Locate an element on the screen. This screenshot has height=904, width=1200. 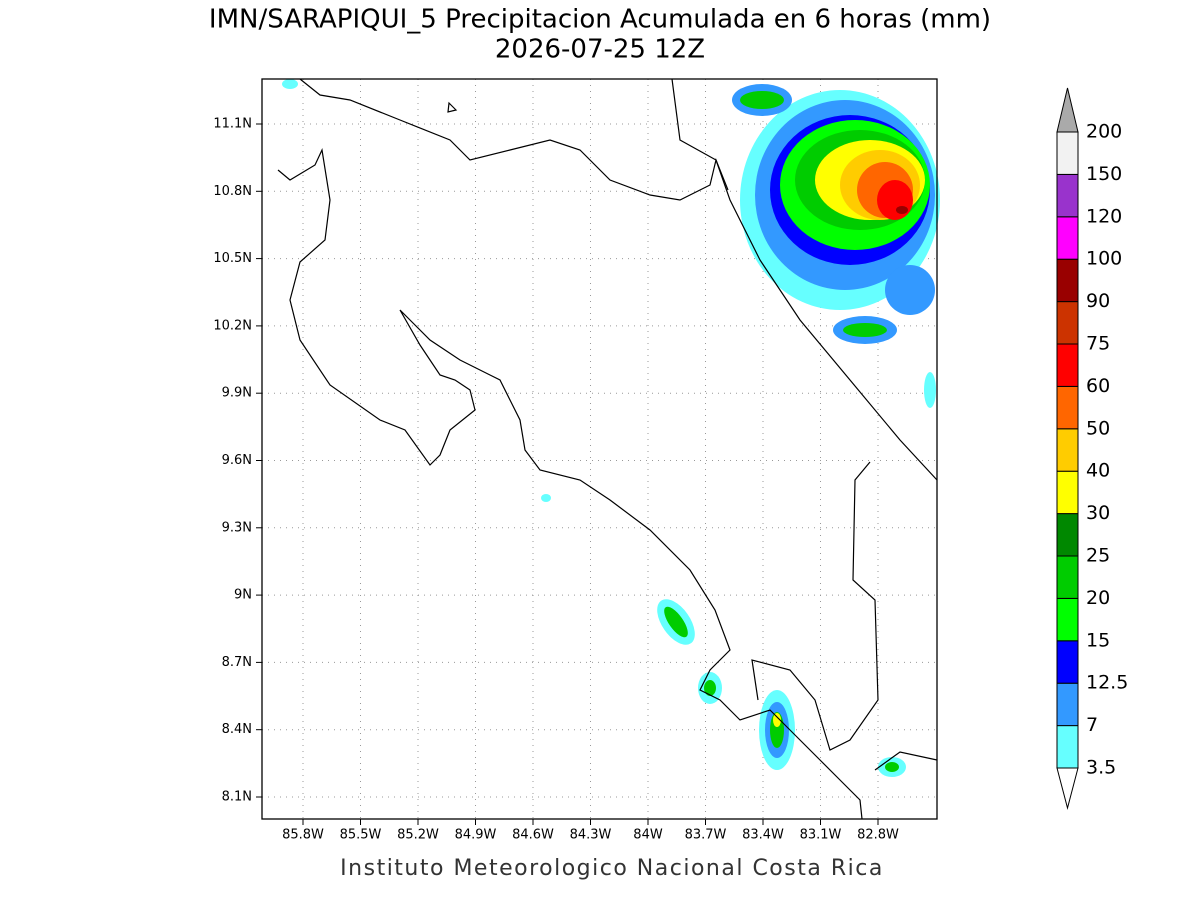
colorbar-over is located at coordinates (1067, 110).